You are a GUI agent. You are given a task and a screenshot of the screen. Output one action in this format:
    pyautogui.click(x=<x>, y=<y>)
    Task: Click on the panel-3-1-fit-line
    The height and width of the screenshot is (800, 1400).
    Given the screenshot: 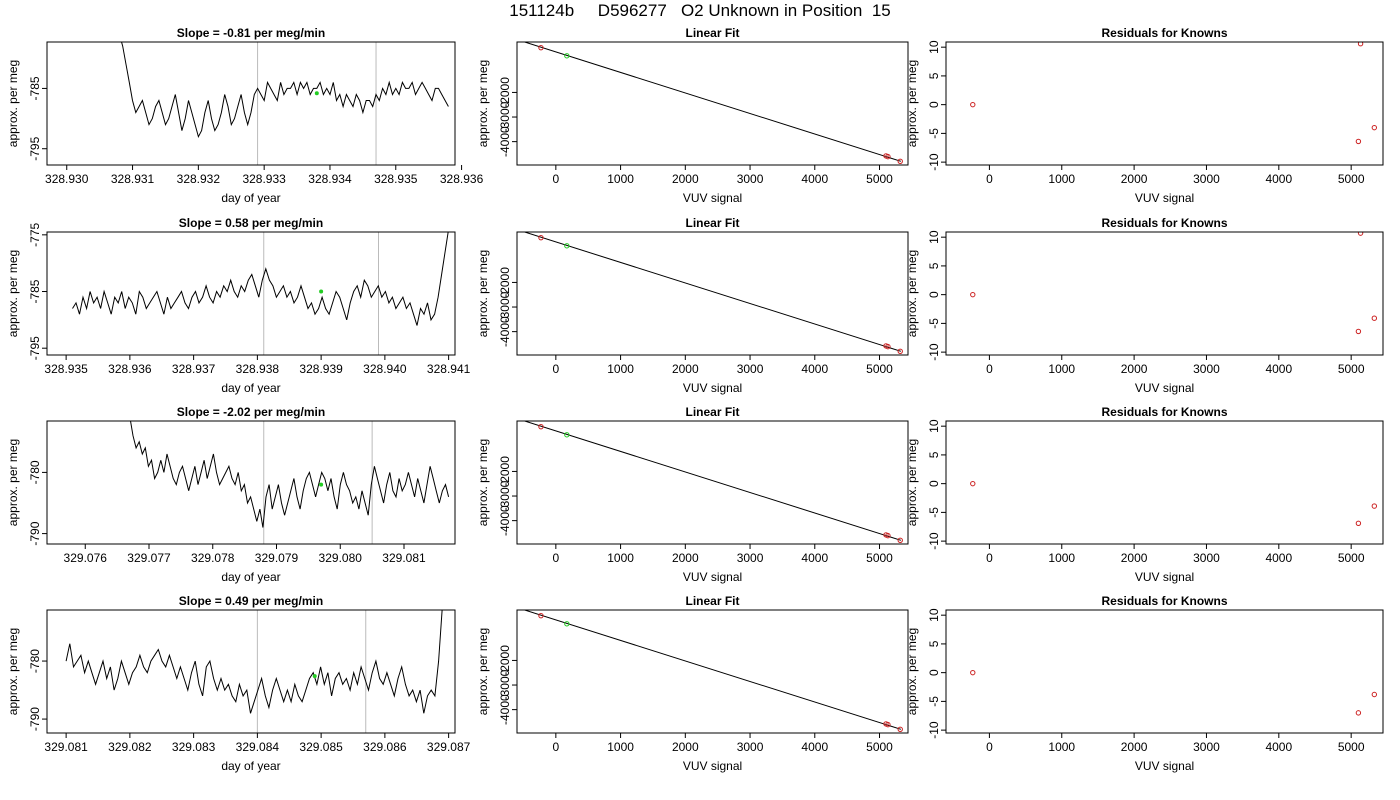 What is the action you would take?
    pyautogui.click(x=712, y=670)
    